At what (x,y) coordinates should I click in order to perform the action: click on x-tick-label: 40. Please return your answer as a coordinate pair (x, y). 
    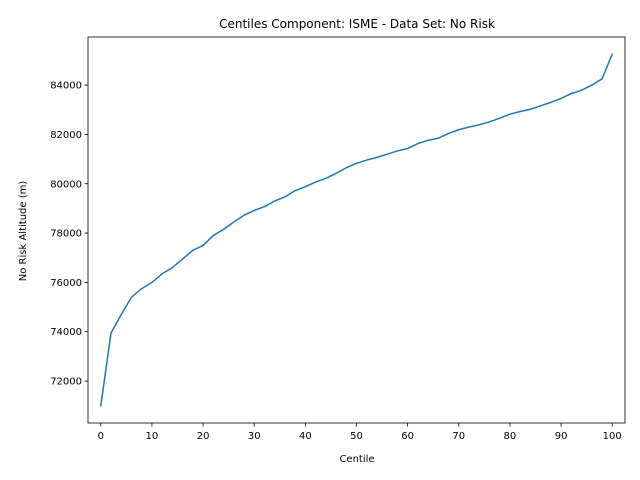
    Looking at the image, I should click on (305, 436).